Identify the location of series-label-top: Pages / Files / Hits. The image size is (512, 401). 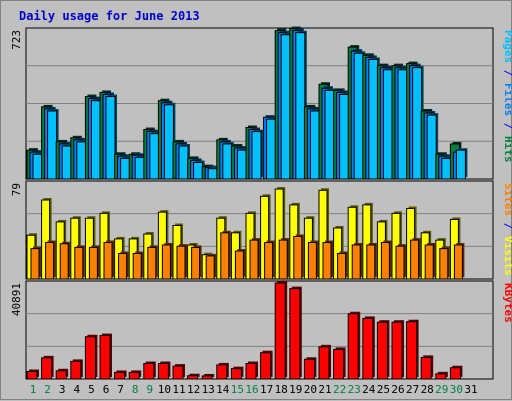
(507, 96).